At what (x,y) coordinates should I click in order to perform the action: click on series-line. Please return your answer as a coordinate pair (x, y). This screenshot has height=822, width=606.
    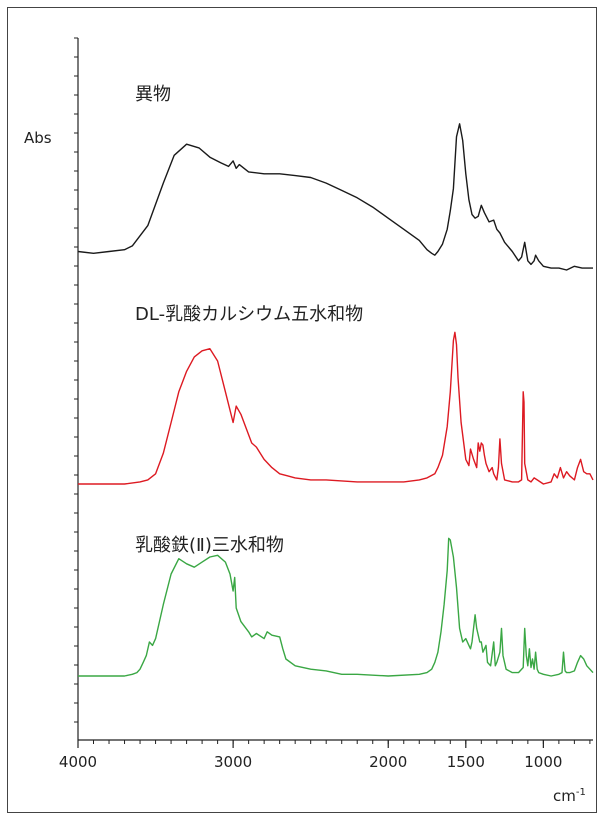
    Looking at the image, I should click on (336, 607).